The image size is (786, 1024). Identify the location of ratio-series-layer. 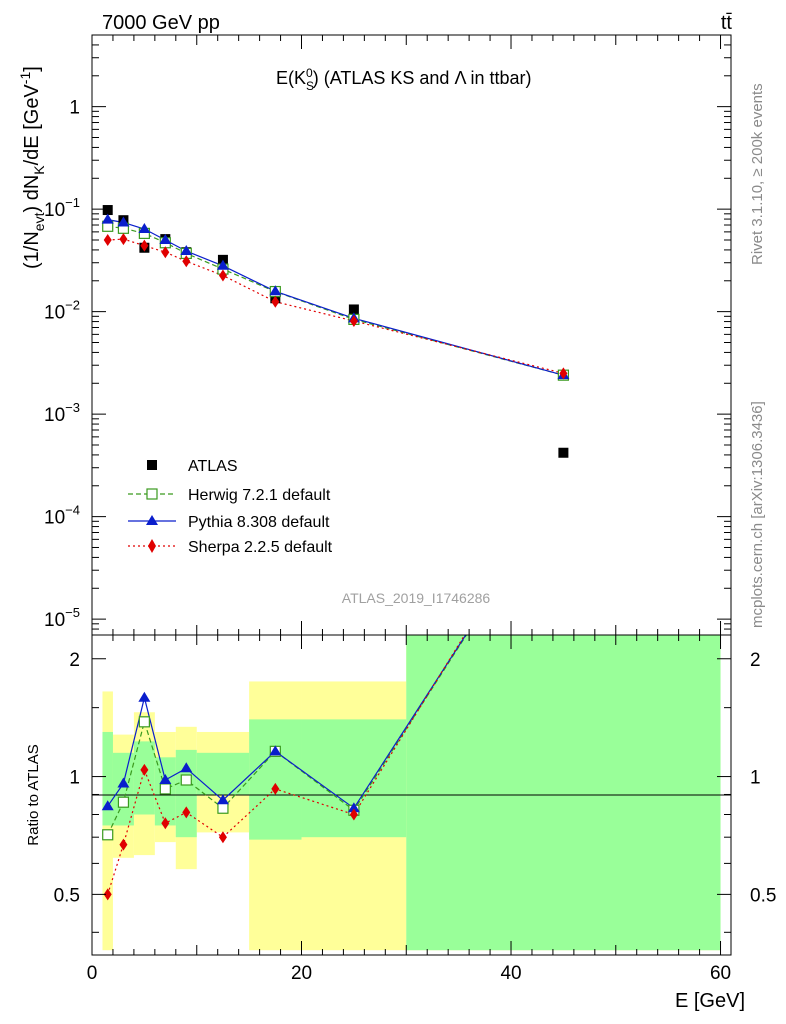
(284, 768).